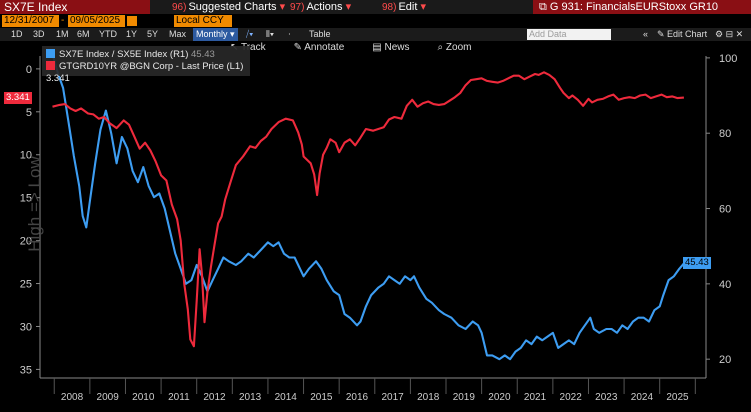  What do you see at coordinates (26, 370) in the screenshot?
I see `left-axis-tick-label: 35` at bounding box center [26, 370].